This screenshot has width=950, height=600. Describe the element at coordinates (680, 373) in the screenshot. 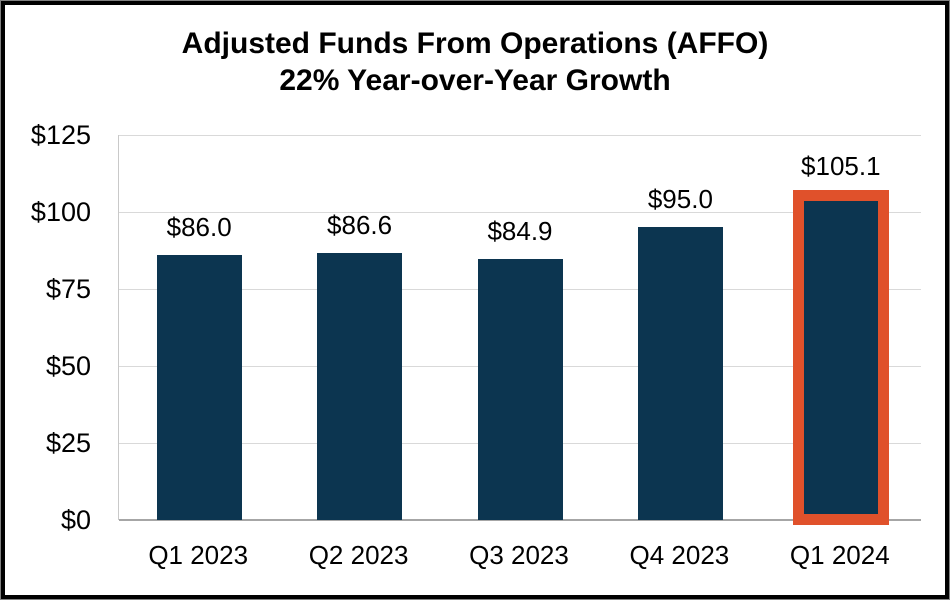

I see `bar-q4-2023` at that location.